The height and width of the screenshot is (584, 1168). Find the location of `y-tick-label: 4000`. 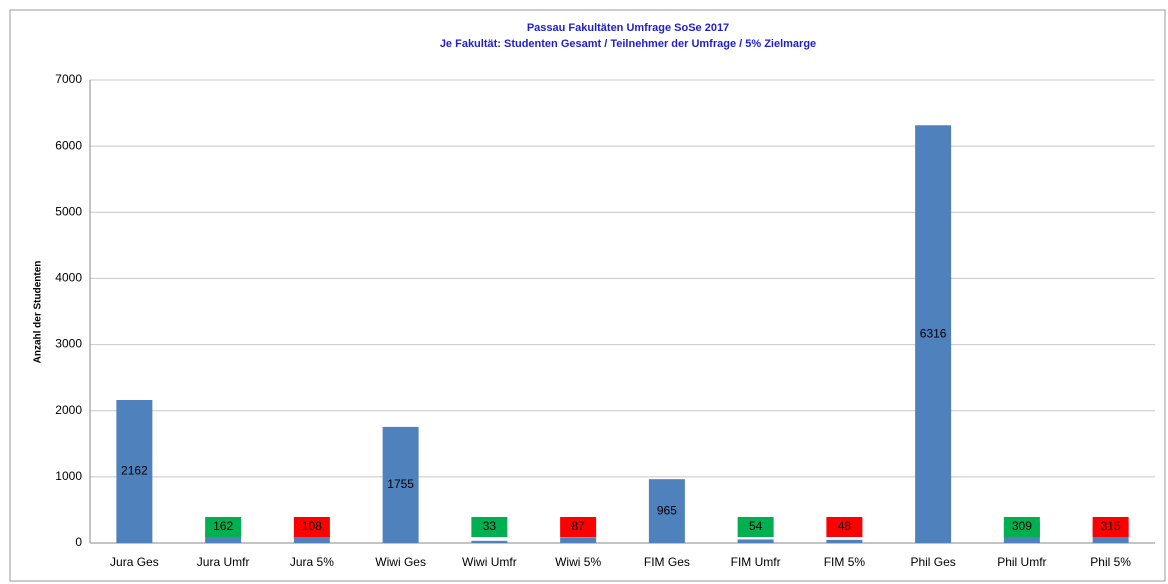

y-tick-label: 4000 is located at coordinates (68, 278).